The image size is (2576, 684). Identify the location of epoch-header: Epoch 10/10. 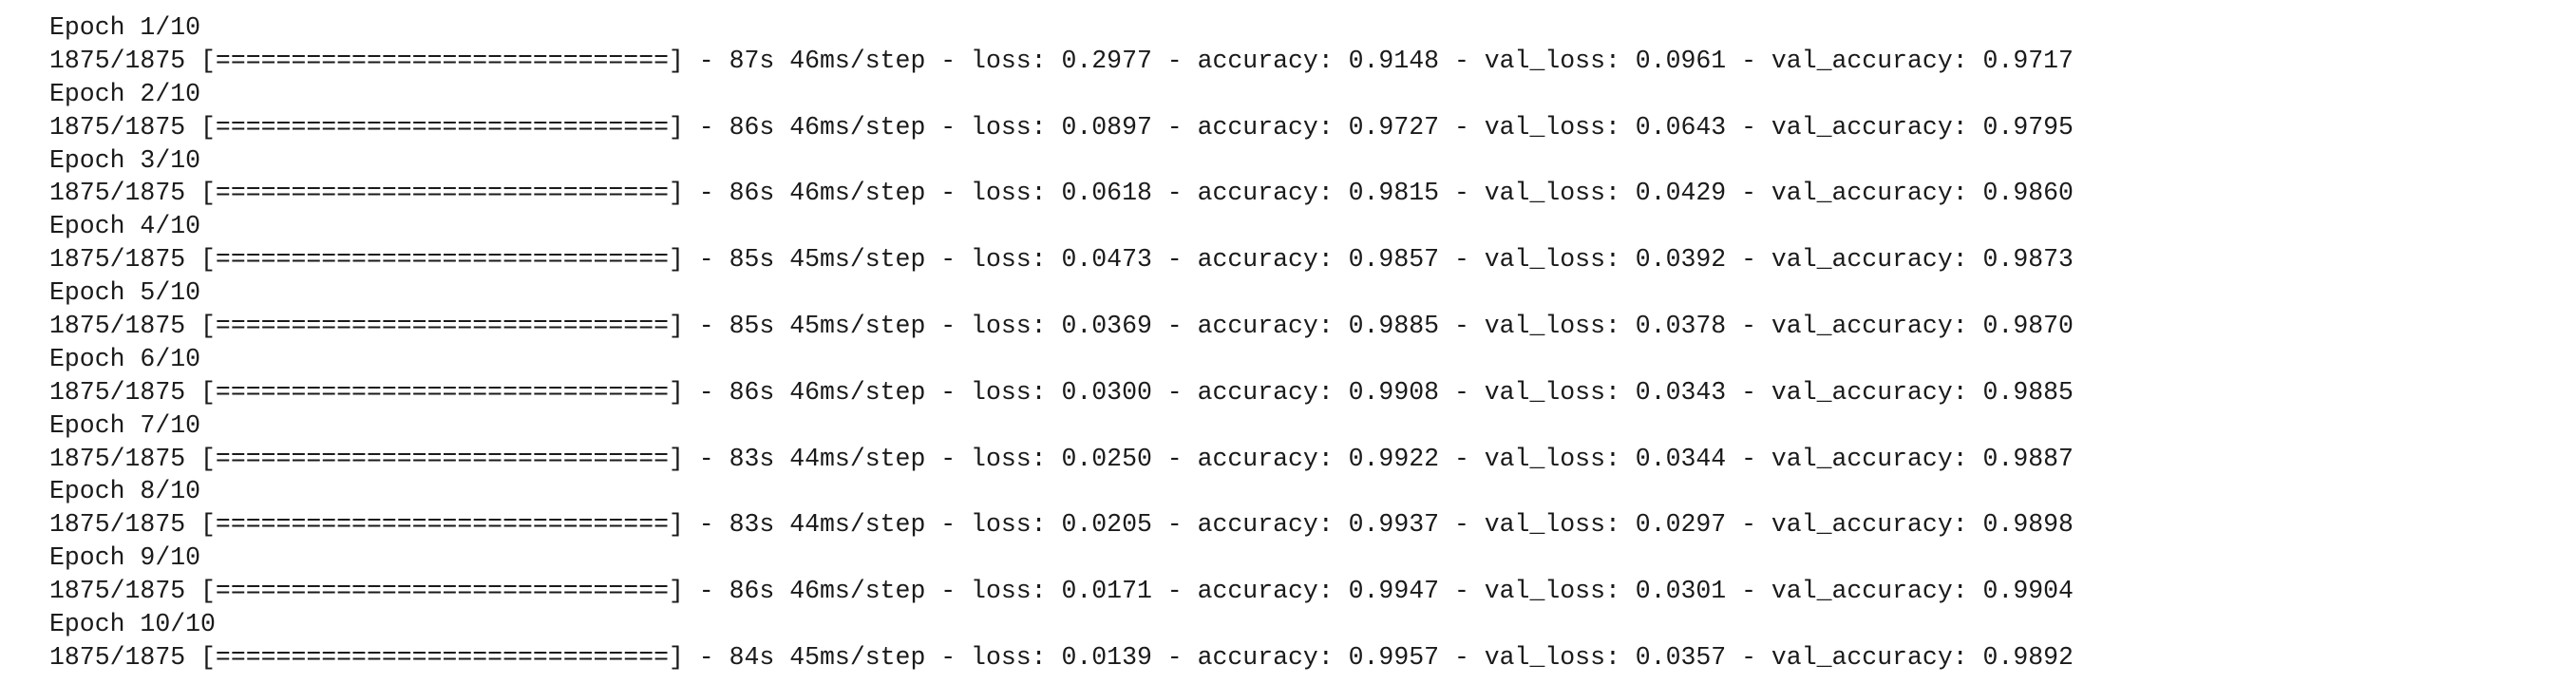
(132, 624).